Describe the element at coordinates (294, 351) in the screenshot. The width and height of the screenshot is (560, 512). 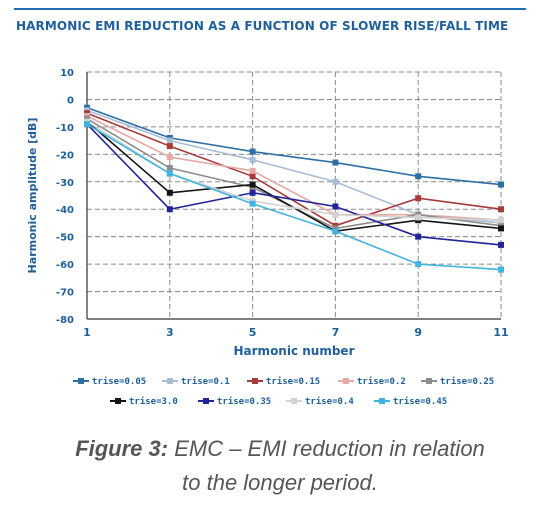
I see `x-axis-label: Harmonic number` at that location.